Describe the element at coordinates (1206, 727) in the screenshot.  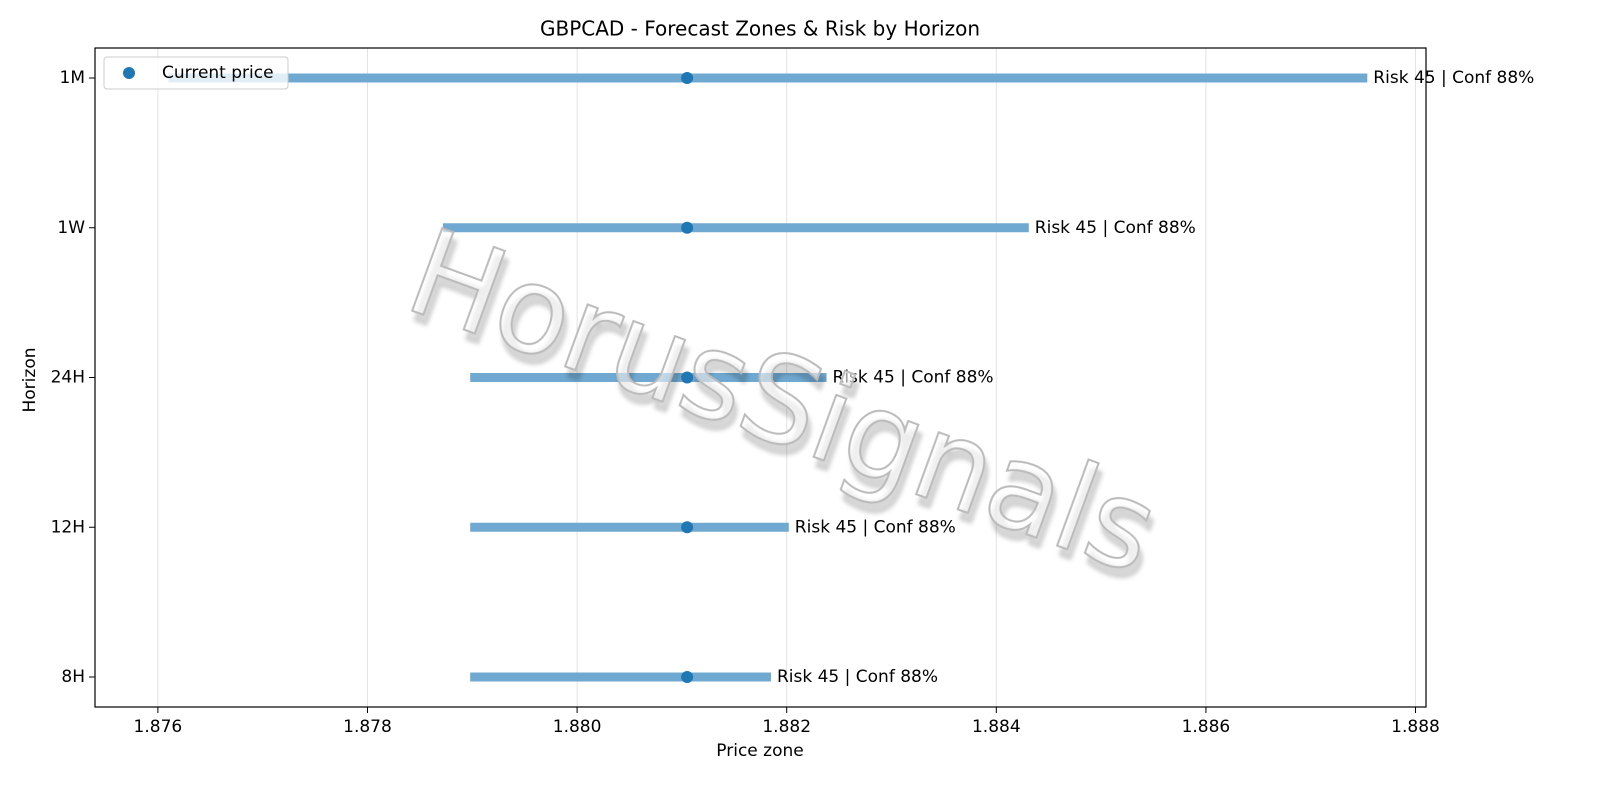
I see `x-tick-label: 1.886` at that location.